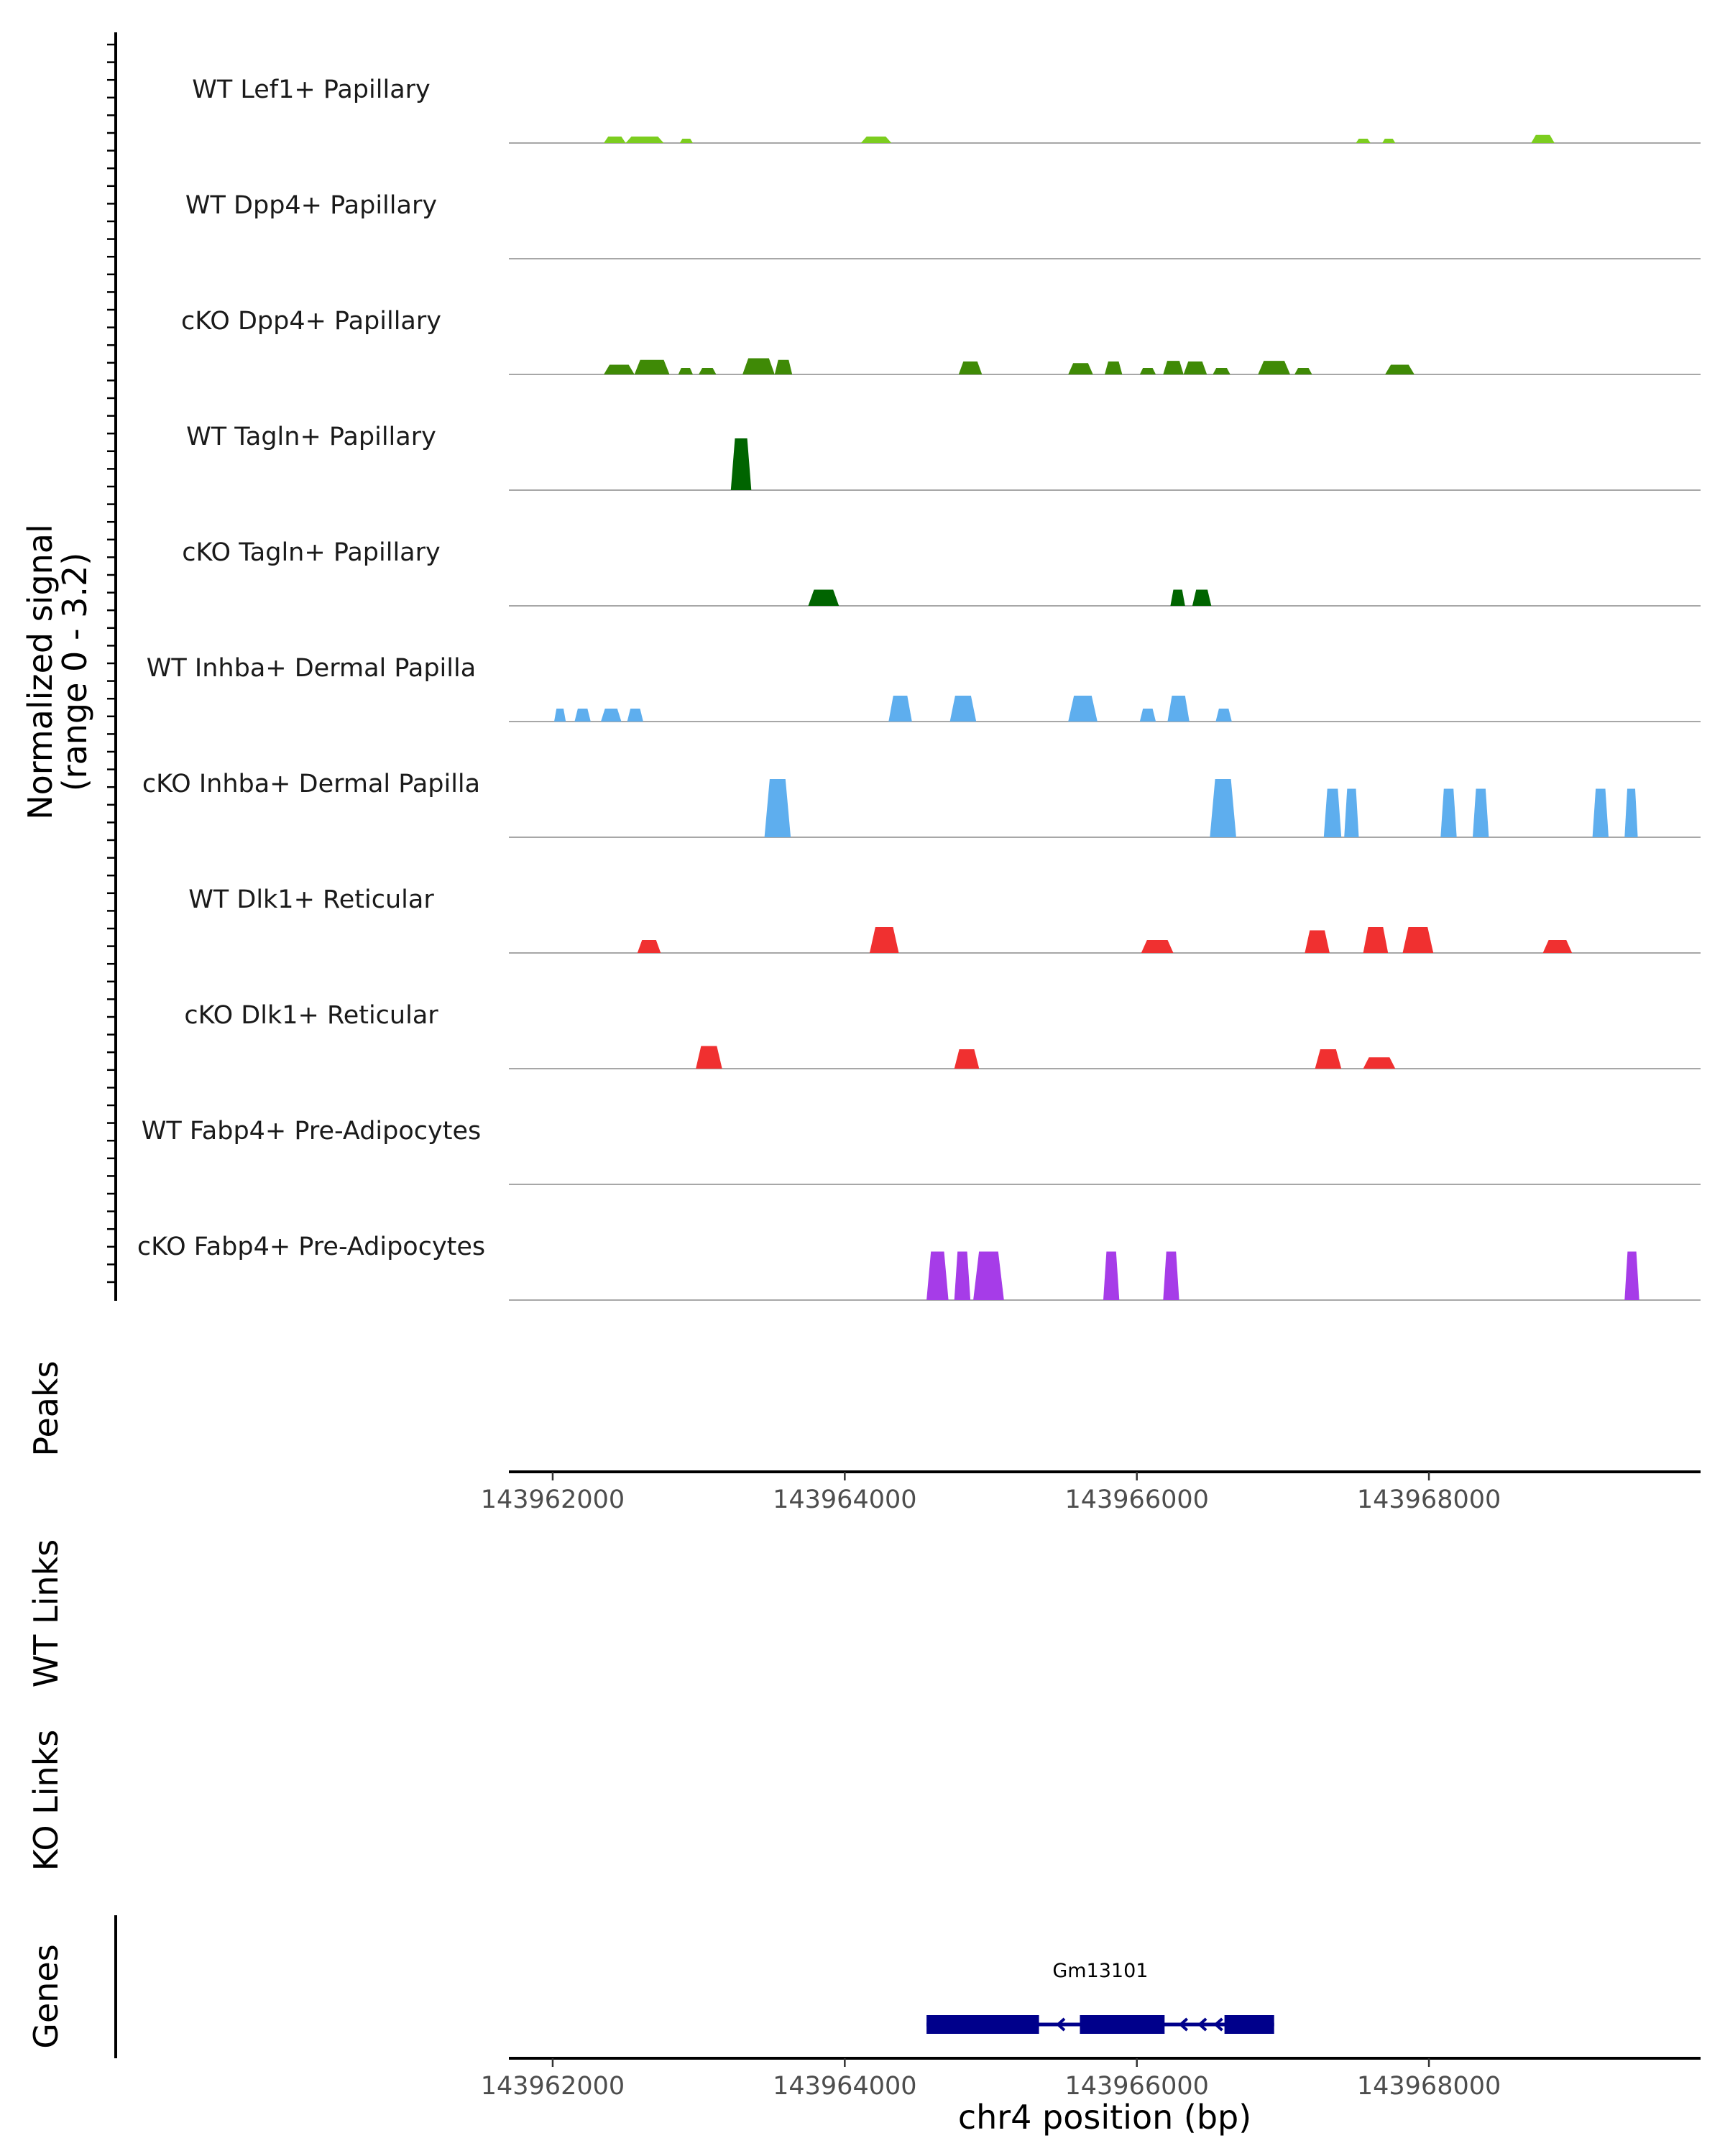 Image resolution: width=1725 pixels, height=2156 pixels. I want to click on track-2: cKO Dpp4+ Papillary, so click(941, 341).